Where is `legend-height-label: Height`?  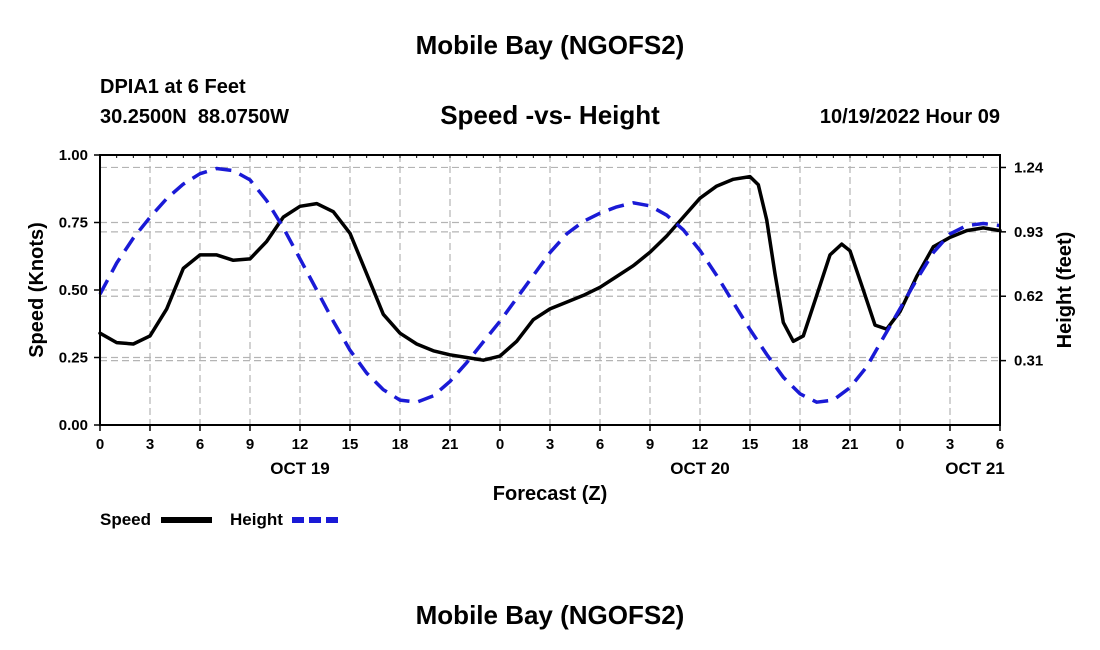 legend-height-label: Height is located at coordinates (256, 519).